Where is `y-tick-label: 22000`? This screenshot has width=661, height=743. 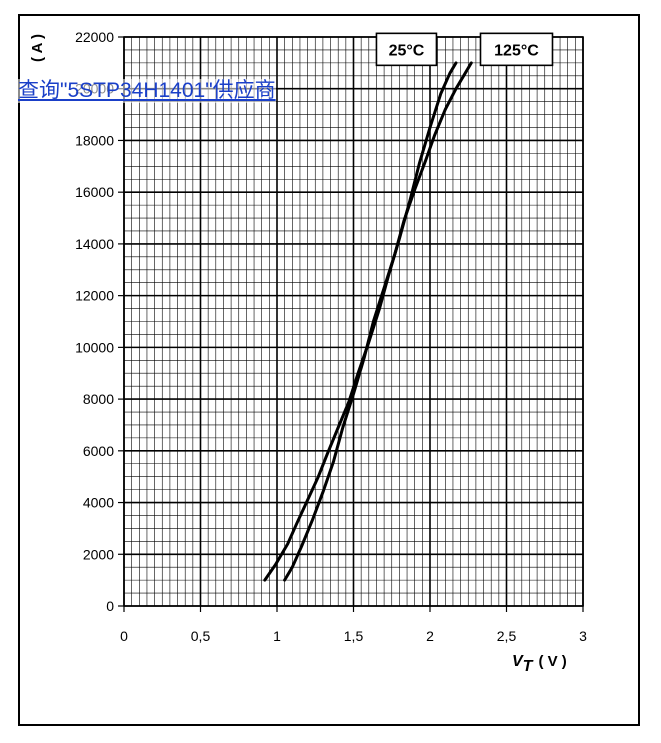
y-tick-label: 22000 is located at coordinates (94, 37).